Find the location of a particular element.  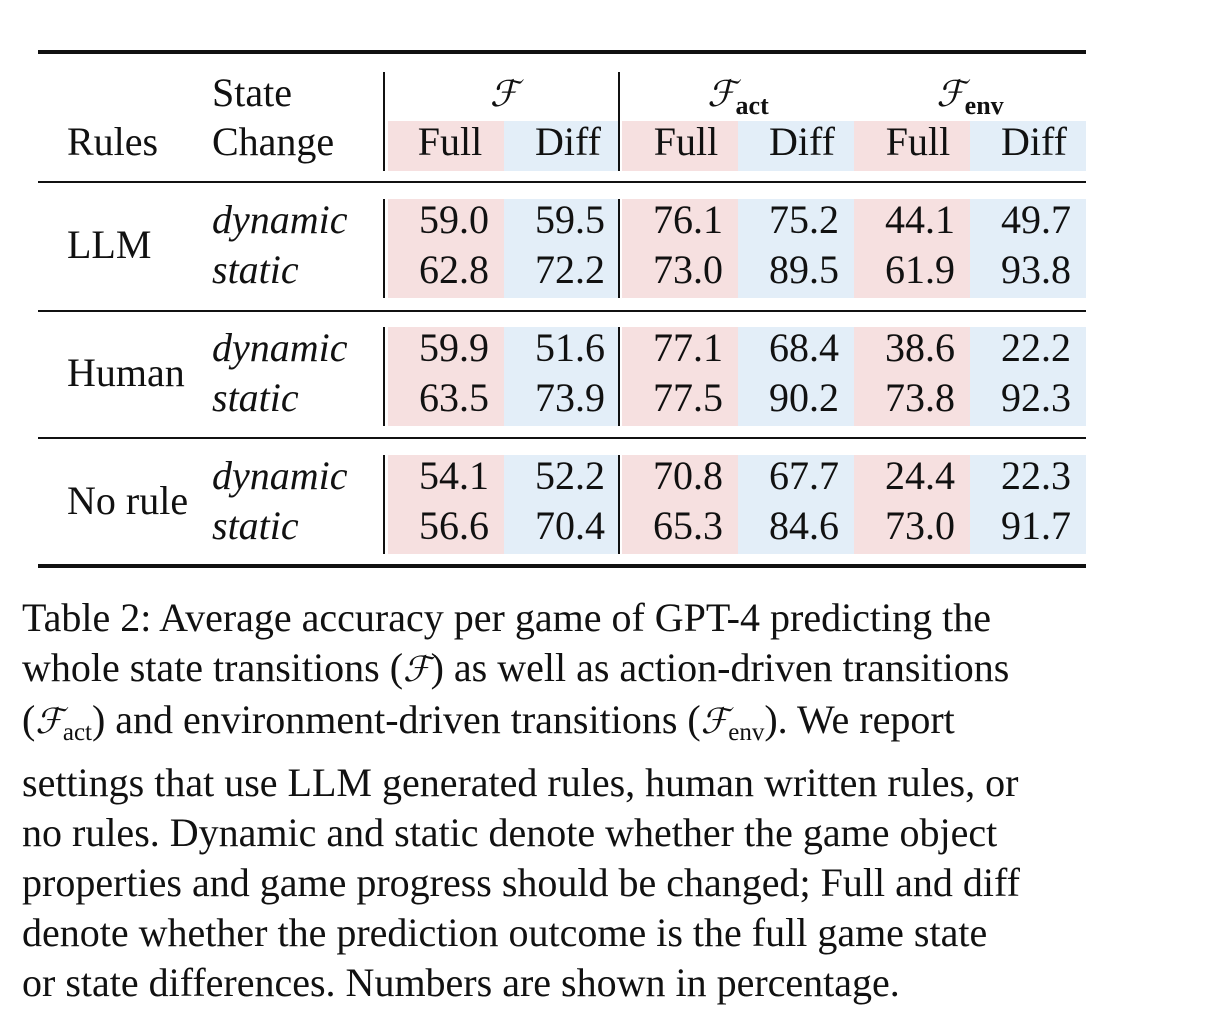

table-cell: 59.5 is located at coordinates (570, 219).